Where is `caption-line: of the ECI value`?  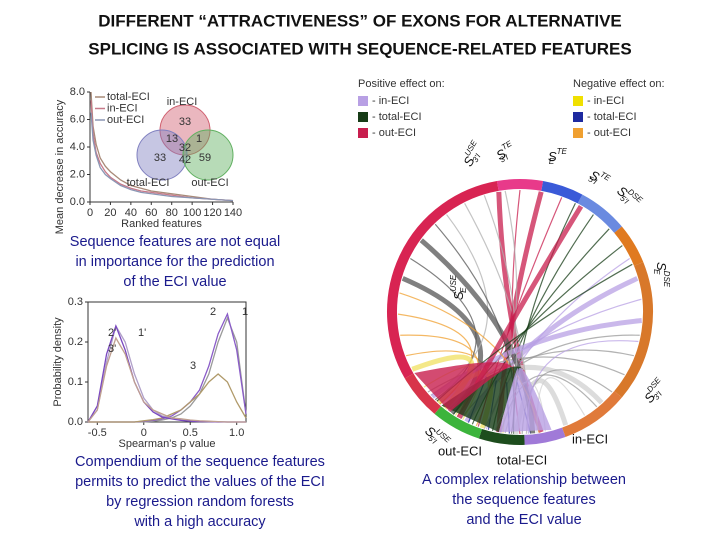
caption-line: of the ECI value is located at coordinates (174, 282).